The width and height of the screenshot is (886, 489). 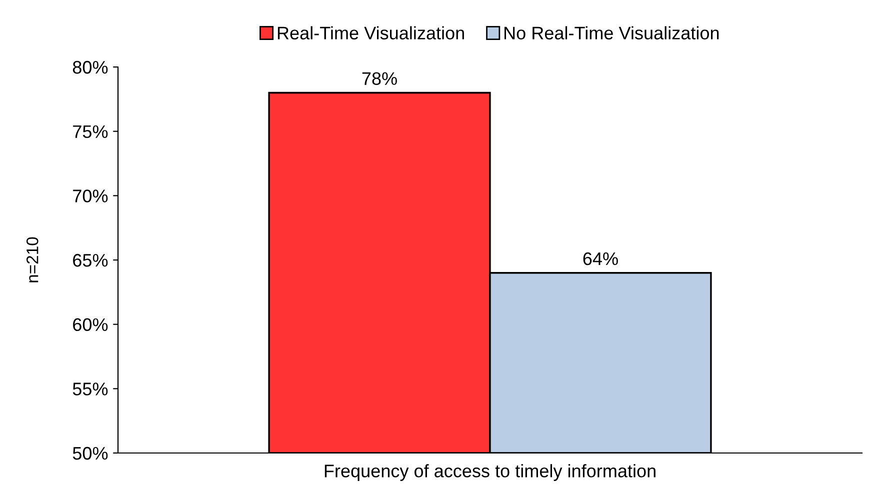 I want to click on y-tick-label: 80%, so click(x=90, y=67).